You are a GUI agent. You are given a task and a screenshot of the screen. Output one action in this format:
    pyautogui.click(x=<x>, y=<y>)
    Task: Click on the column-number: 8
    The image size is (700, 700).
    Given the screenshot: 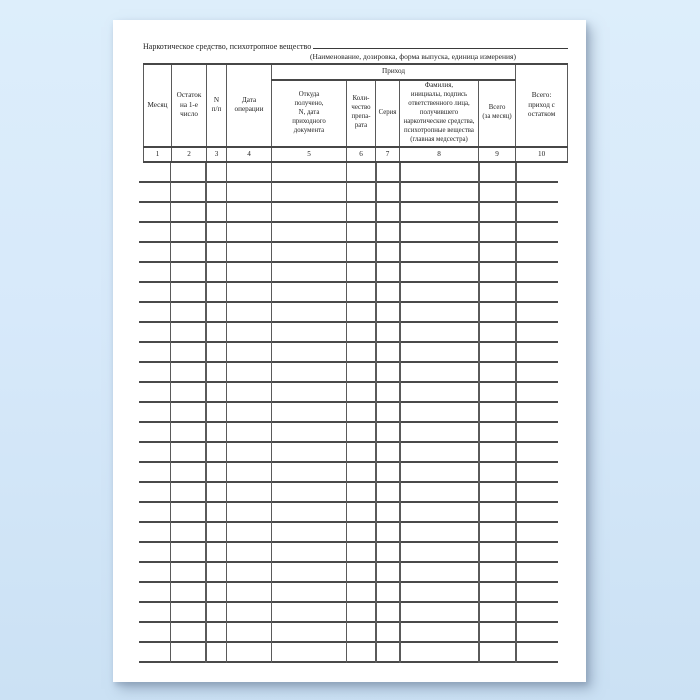 What is the action you would take?
    pyautogui.click(x=439, y=154)
    